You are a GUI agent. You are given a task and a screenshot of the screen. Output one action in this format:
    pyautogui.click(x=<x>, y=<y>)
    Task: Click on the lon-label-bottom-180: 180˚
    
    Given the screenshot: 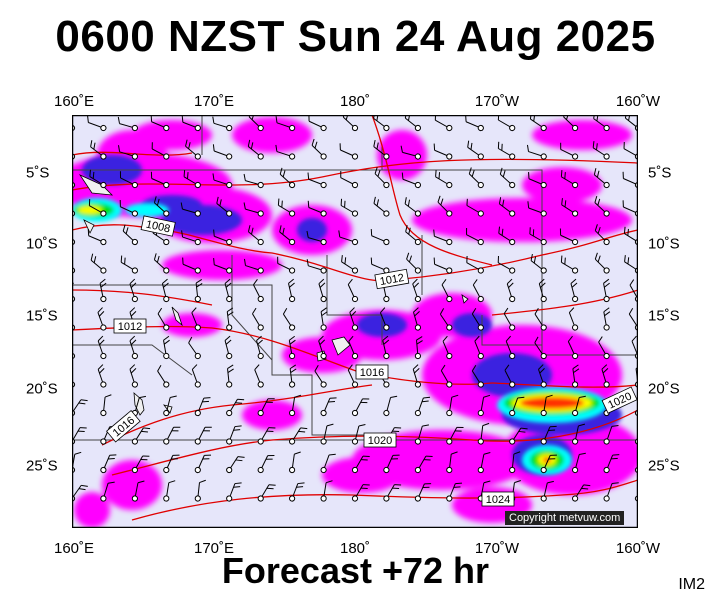 What is the action you would take?
    pyautogui.click(x=355, y=548)
    